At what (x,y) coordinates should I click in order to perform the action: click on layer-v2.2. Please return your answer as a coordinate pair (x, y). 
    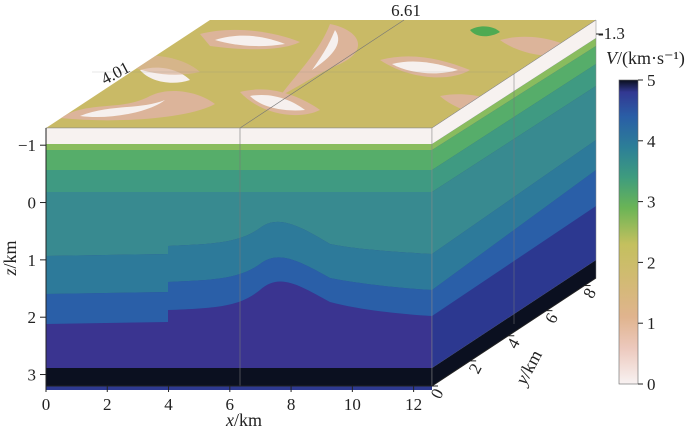
    Looking at the image, I should click on (239, 147).